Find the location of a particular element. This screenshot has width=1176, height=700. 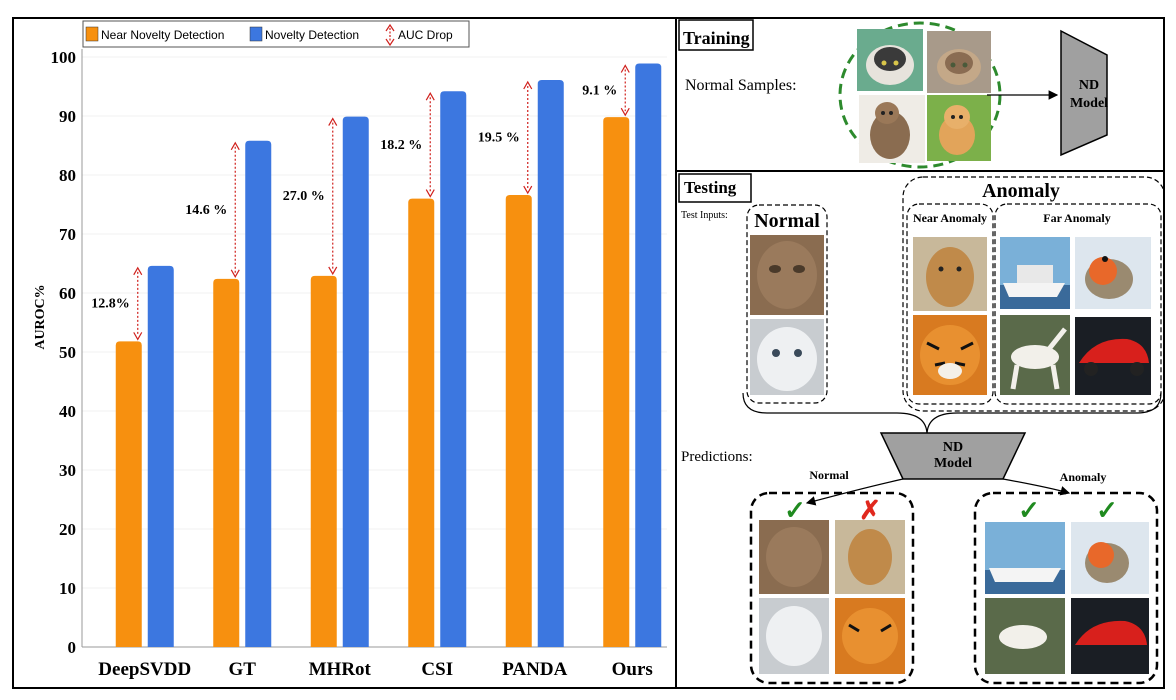

y-tick-label: 50 is located at coordinates (67, 352).